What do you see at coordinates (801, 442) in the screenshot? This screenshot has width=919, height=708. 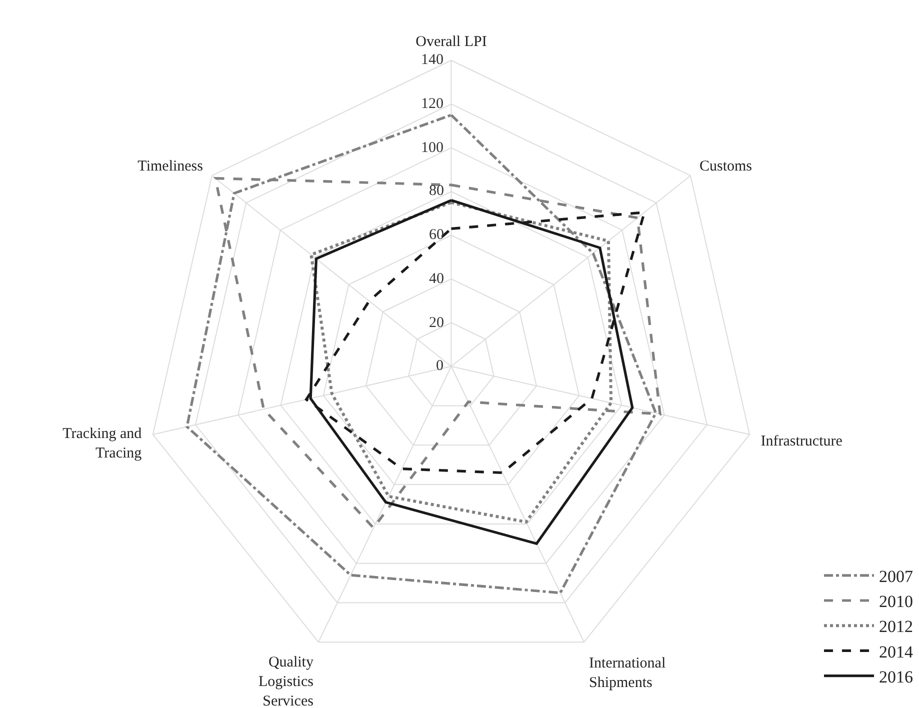 I see `spoke-label: Infrastructure` at bounding box center [801, 442].